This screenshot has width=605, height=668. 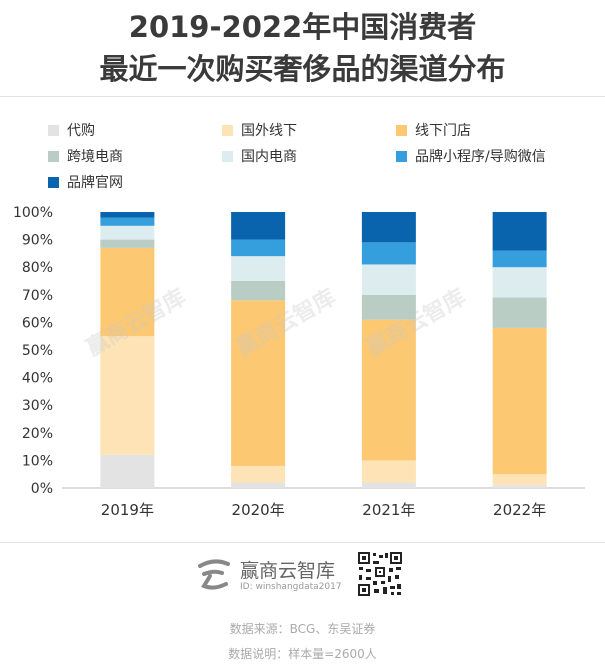 What do you see at coordinates (302, 69) in the screenshot?
I see `chart-title-line2: 最近一次购买奢侈品的渠道分布` at bounding box center [302, 69].